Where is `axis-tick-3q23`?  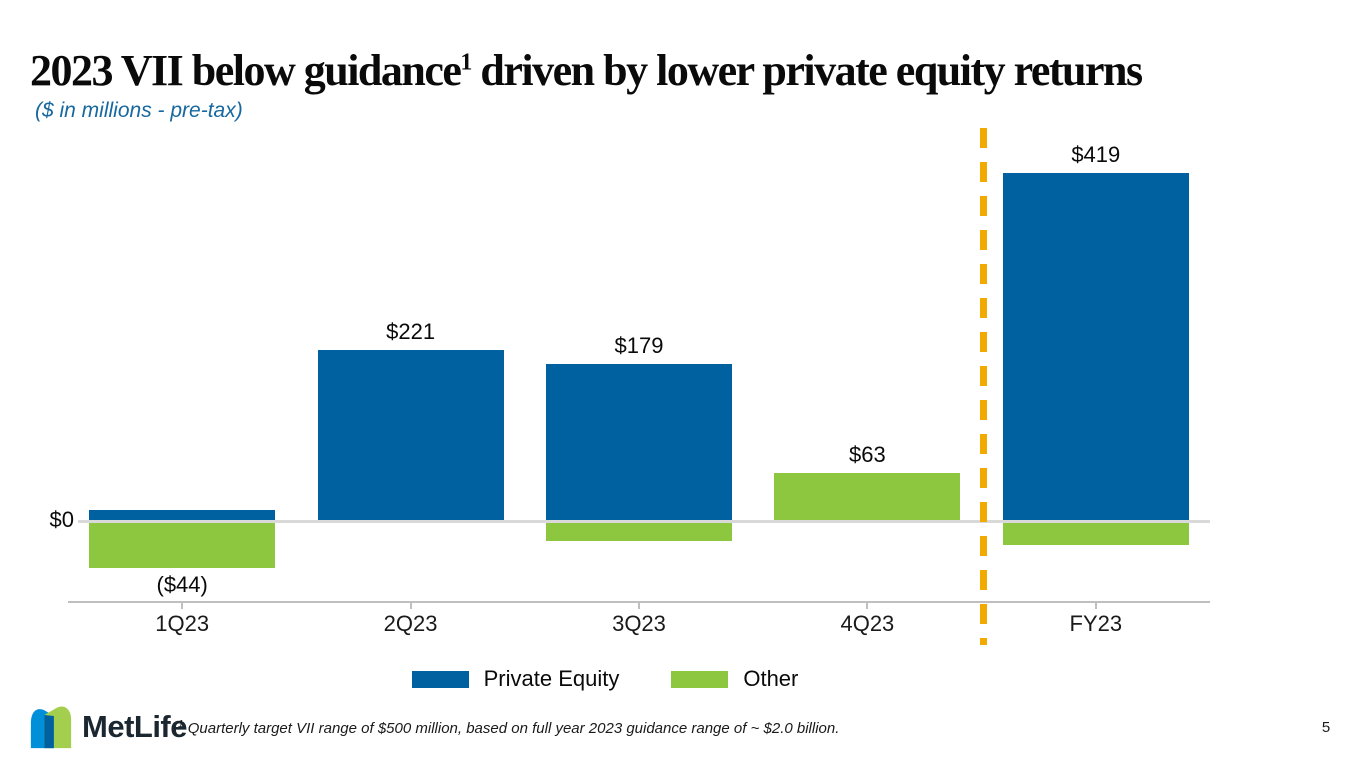
axis-tick-3q23 is located at coordinates (639, 606).